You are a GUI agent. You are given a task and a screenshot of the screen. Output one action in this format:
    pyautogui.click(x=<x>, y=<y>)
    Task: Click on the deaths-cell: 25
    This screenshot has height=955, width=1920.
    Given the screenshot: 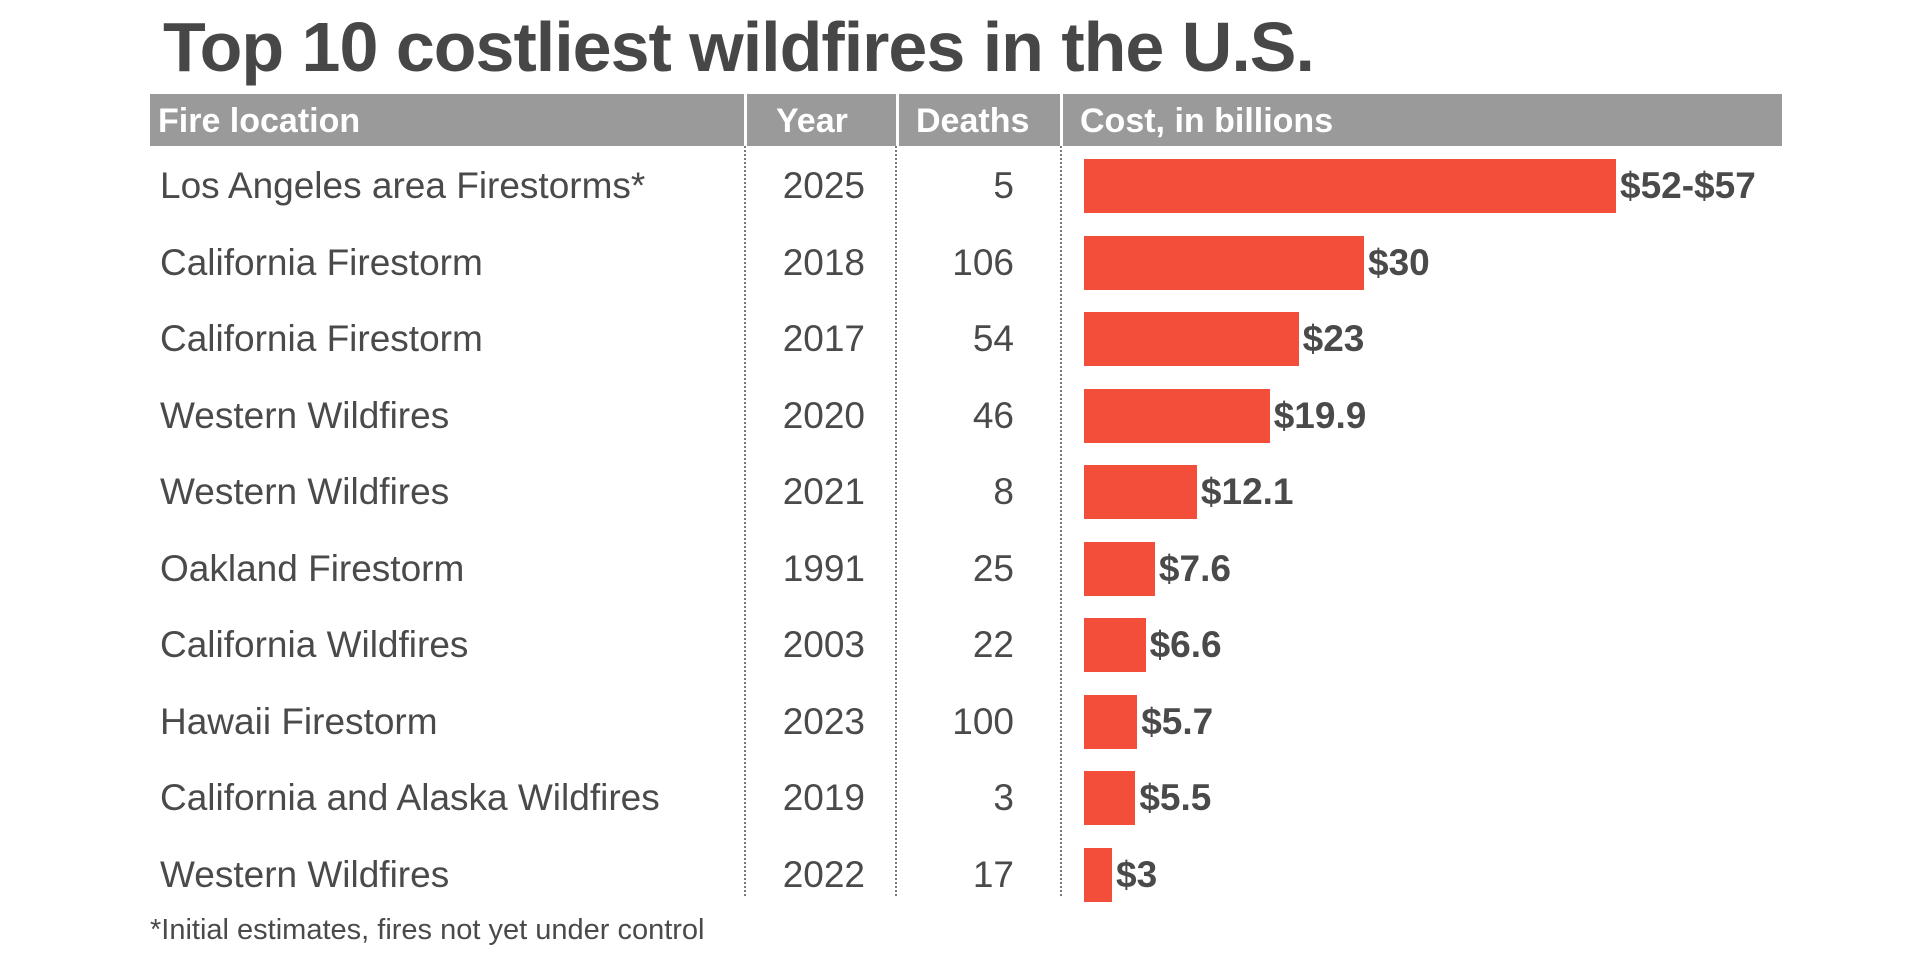 What is the action you would take?
    pyautogui.click(x=993, y=568)
    